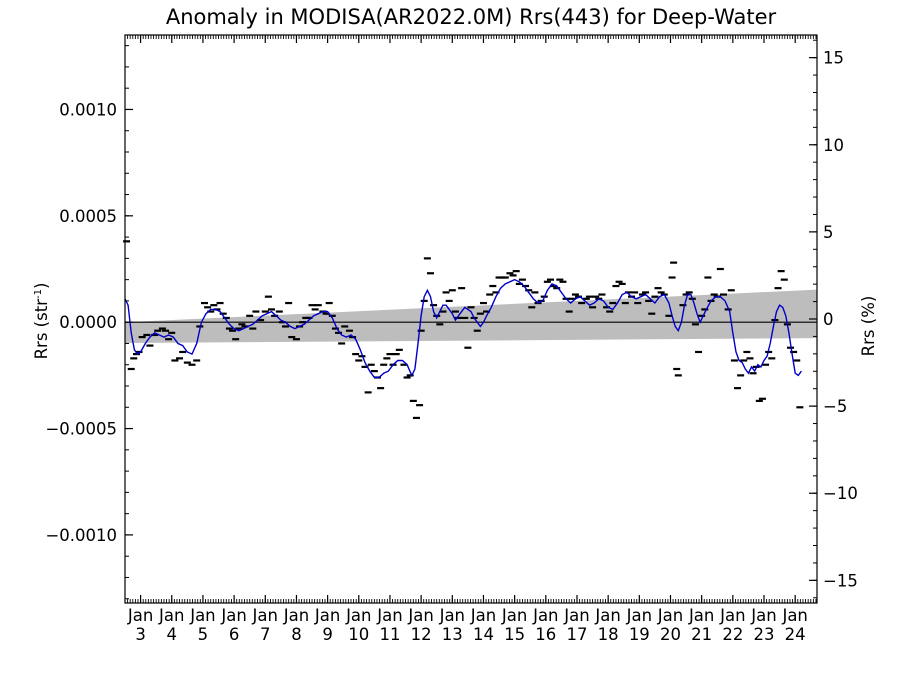 The image size is (900, 675). Describe the element at coordinates (608, 634) in the screenshot. I see `x-tick-label: 18` at that location.